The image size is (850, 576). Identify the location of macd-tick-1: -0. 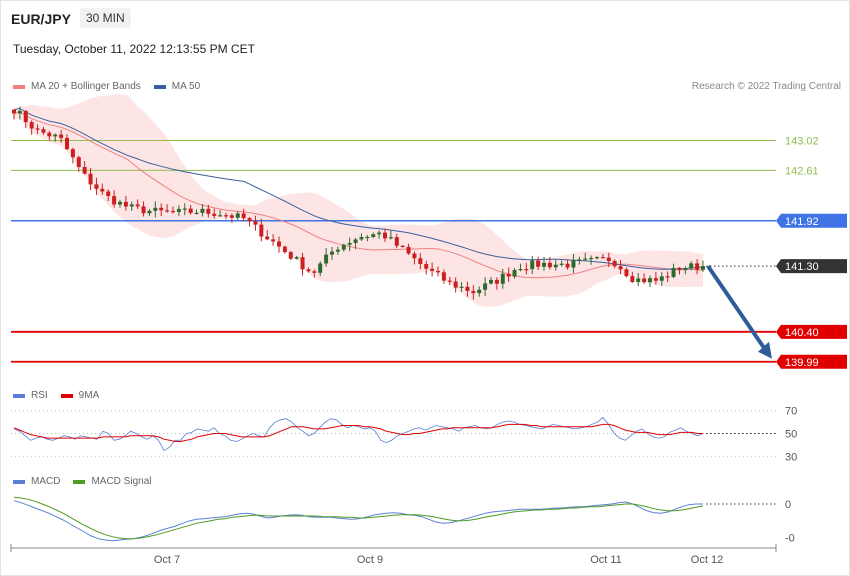
(790, 538).